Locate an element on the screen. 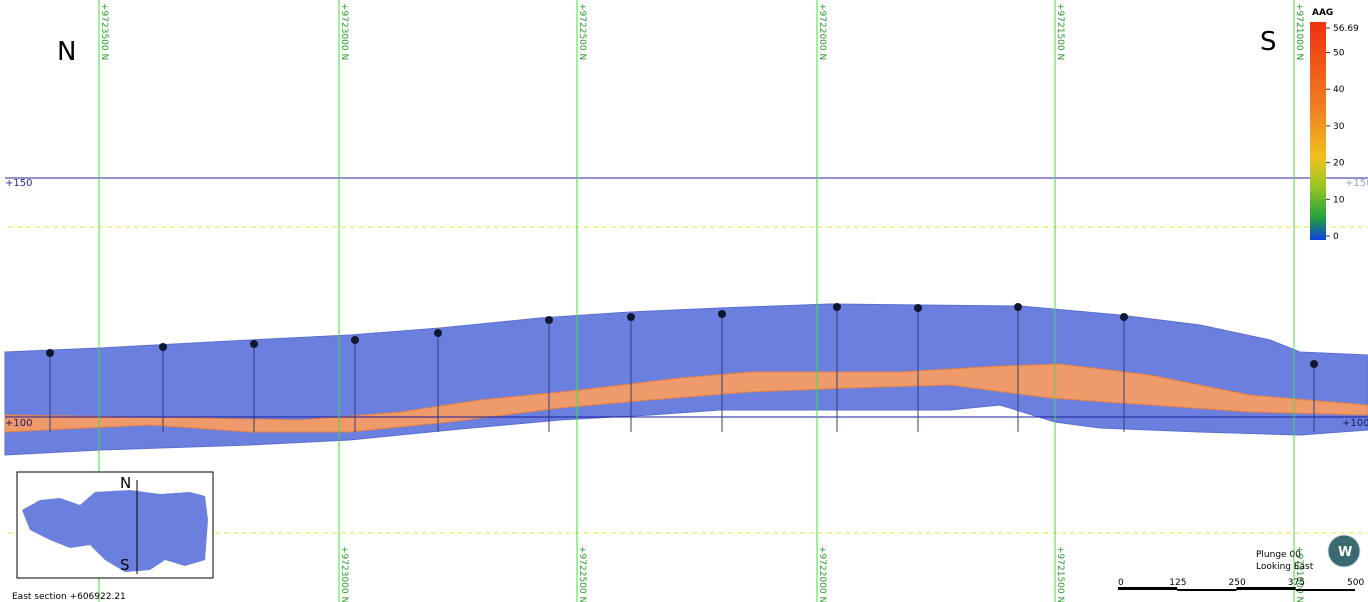 The width and height of the screenshot is (1368, 602). scale-bar: 0 125 250 375 500 is located at coordinates (1241, 584).